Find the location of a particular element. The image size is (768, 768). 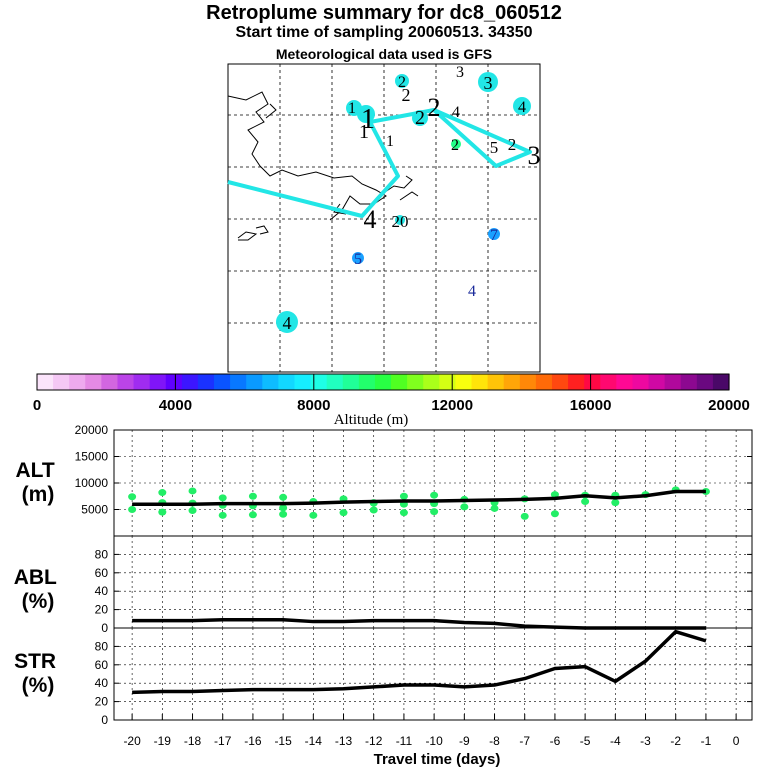

x-tick-label: -1 is located at coordinates (706, 741).